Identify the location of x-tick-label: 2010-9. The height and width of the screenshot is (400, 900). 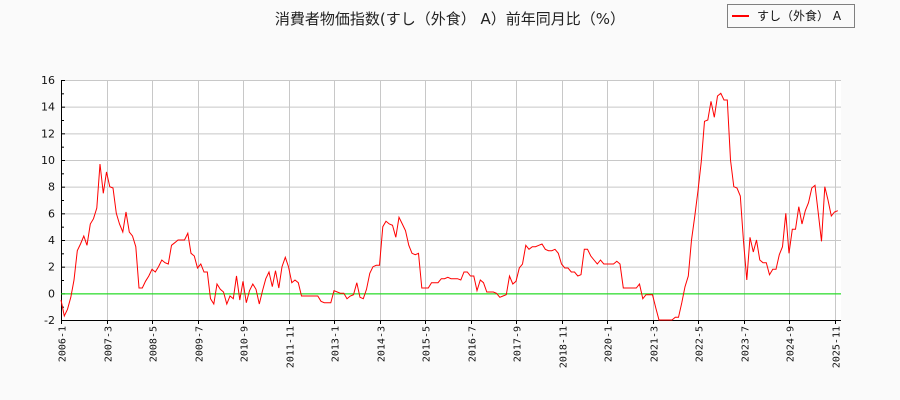
(245, 344).